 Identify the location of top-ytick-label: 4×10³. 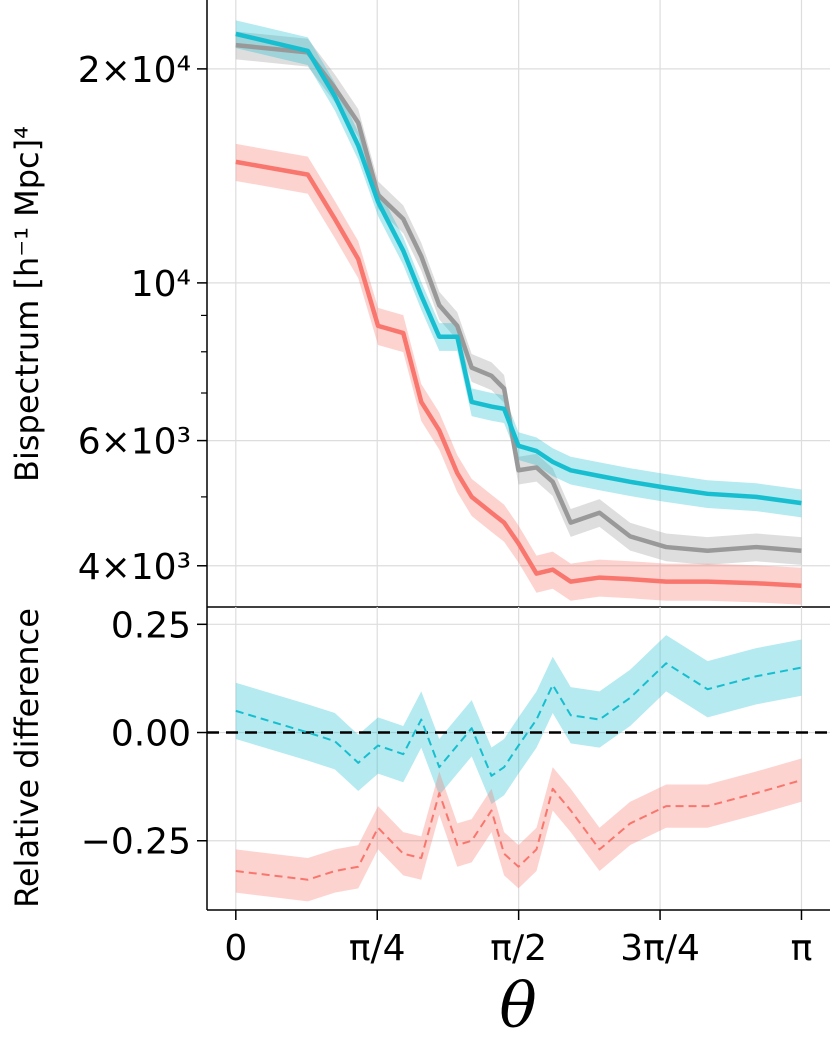
(134, 567).